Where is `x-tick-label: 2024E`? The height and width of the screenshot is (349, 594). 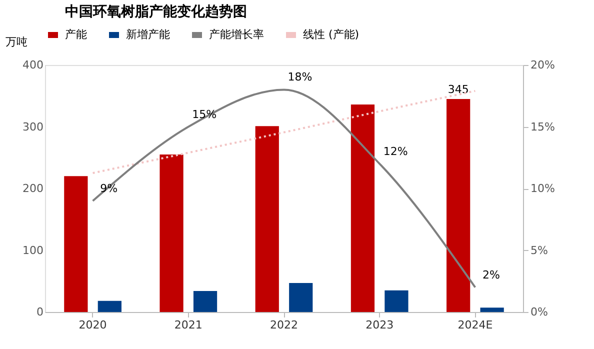
x-tick-label: 2024E is located at coordinates (475, 325).